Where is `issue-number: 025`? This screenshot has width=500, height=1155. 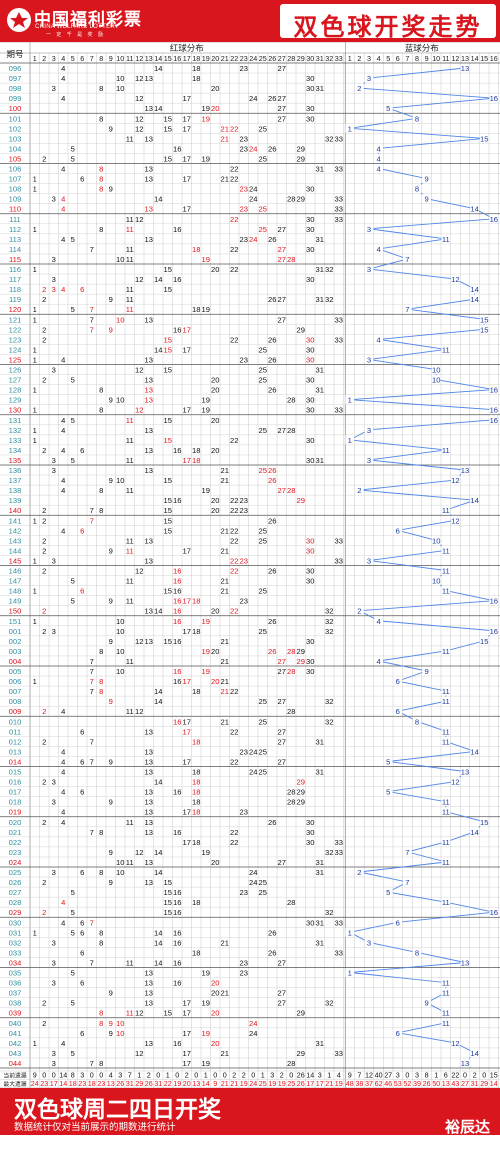
issue-number: 025 is located at coordinates (15, 872).